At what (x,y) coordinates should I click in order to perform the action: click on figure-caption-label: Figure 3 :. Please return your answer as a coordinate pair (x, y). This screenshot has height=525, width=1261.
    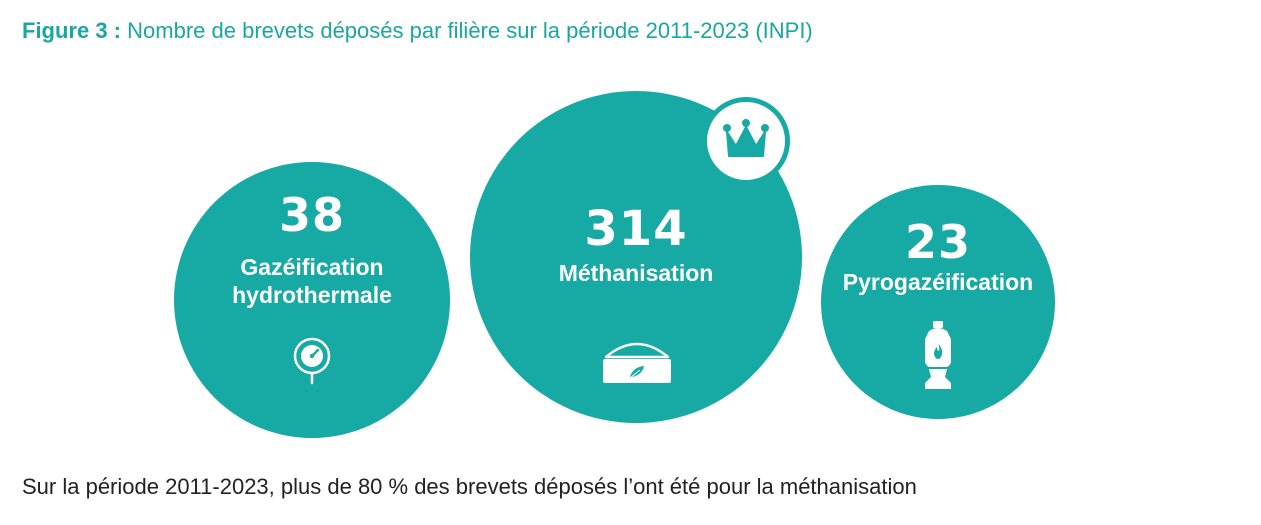
    Looking at the image, I should click on (72, 30).